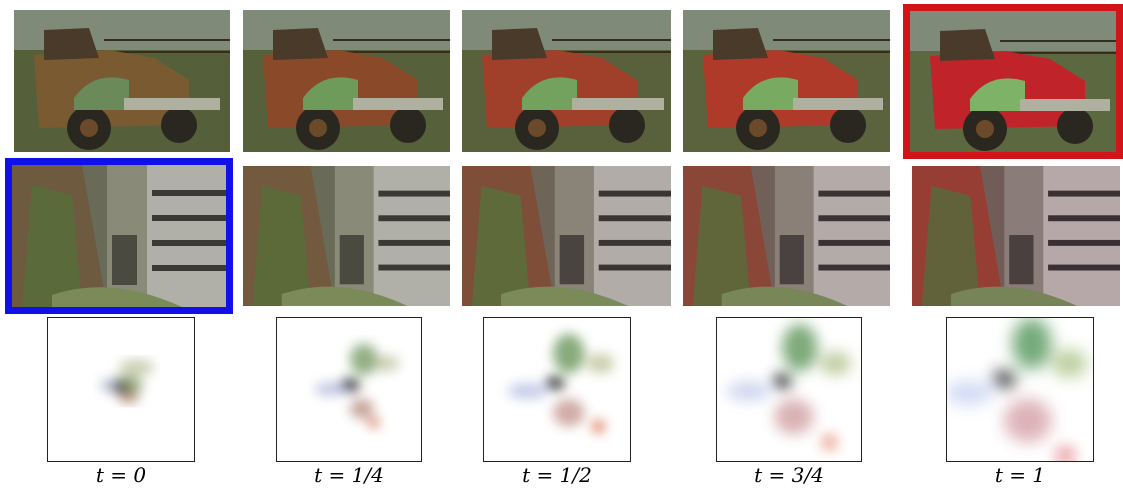  Describe the element at coordinates (1020, 475) in the screenshot. I see `caption-t1: t = 1` at that location.